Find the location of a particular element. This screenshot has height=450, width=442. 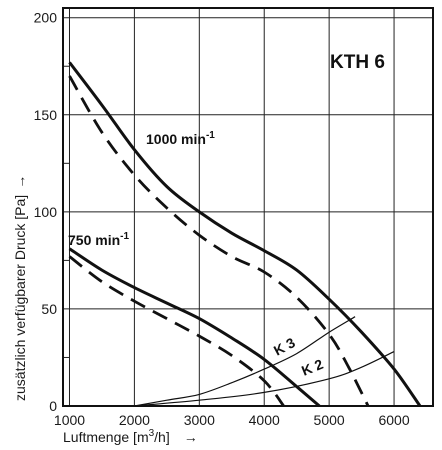

annotation-1000-rpm: 1000 min-1 is located at coordinates (180, 138).